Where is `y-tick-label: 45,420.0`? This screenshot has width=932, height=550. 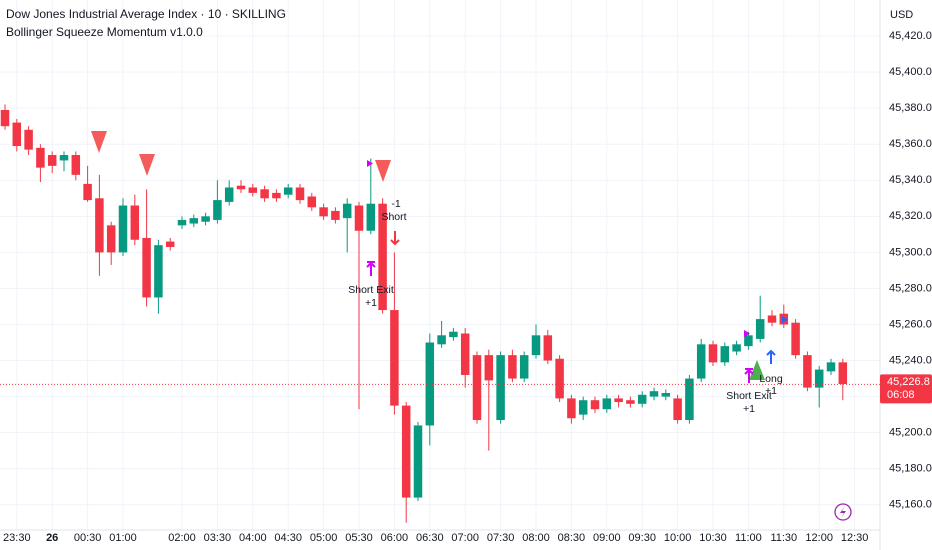
y-tick-label: 45,420.0 is located at coordinates (910, 36).